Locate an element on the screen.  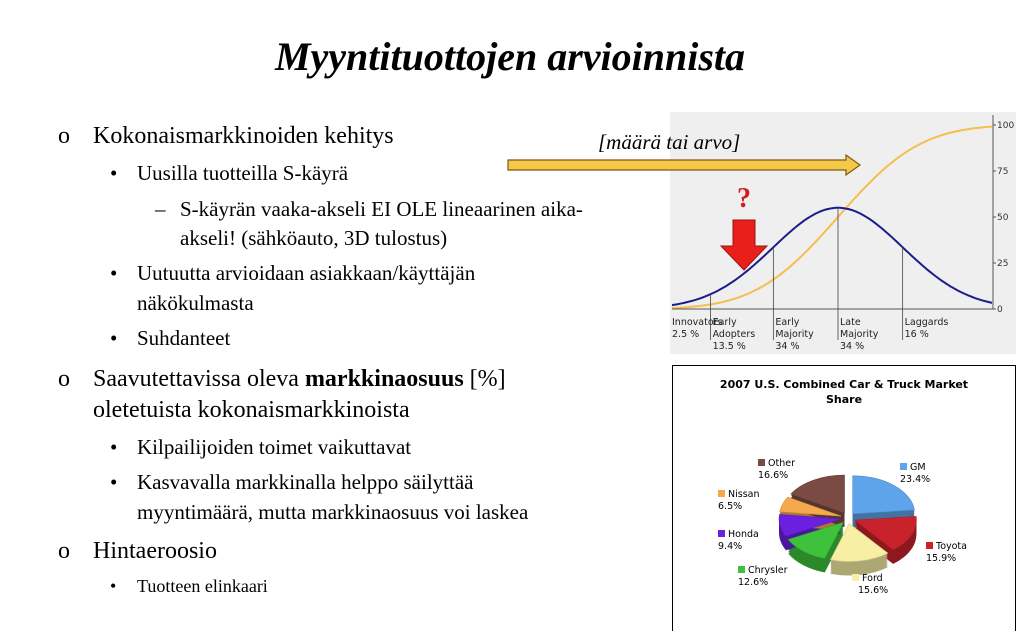
text-run: [%] is located at coordinates (485, 379).